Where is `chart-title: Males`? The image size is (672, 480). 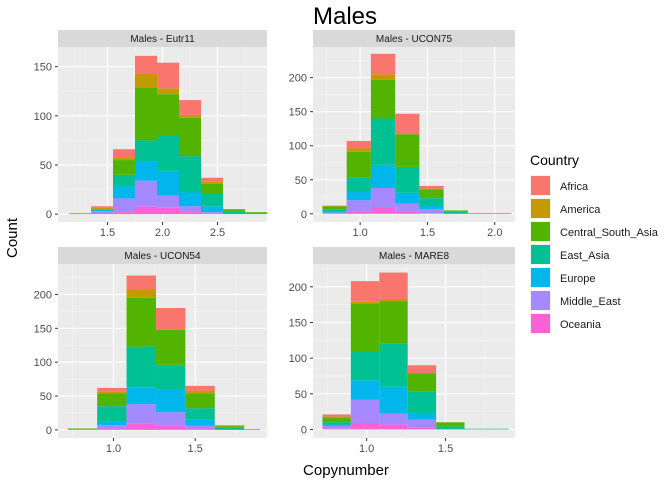 chart-title: Males is located at coordinates (345, 16).